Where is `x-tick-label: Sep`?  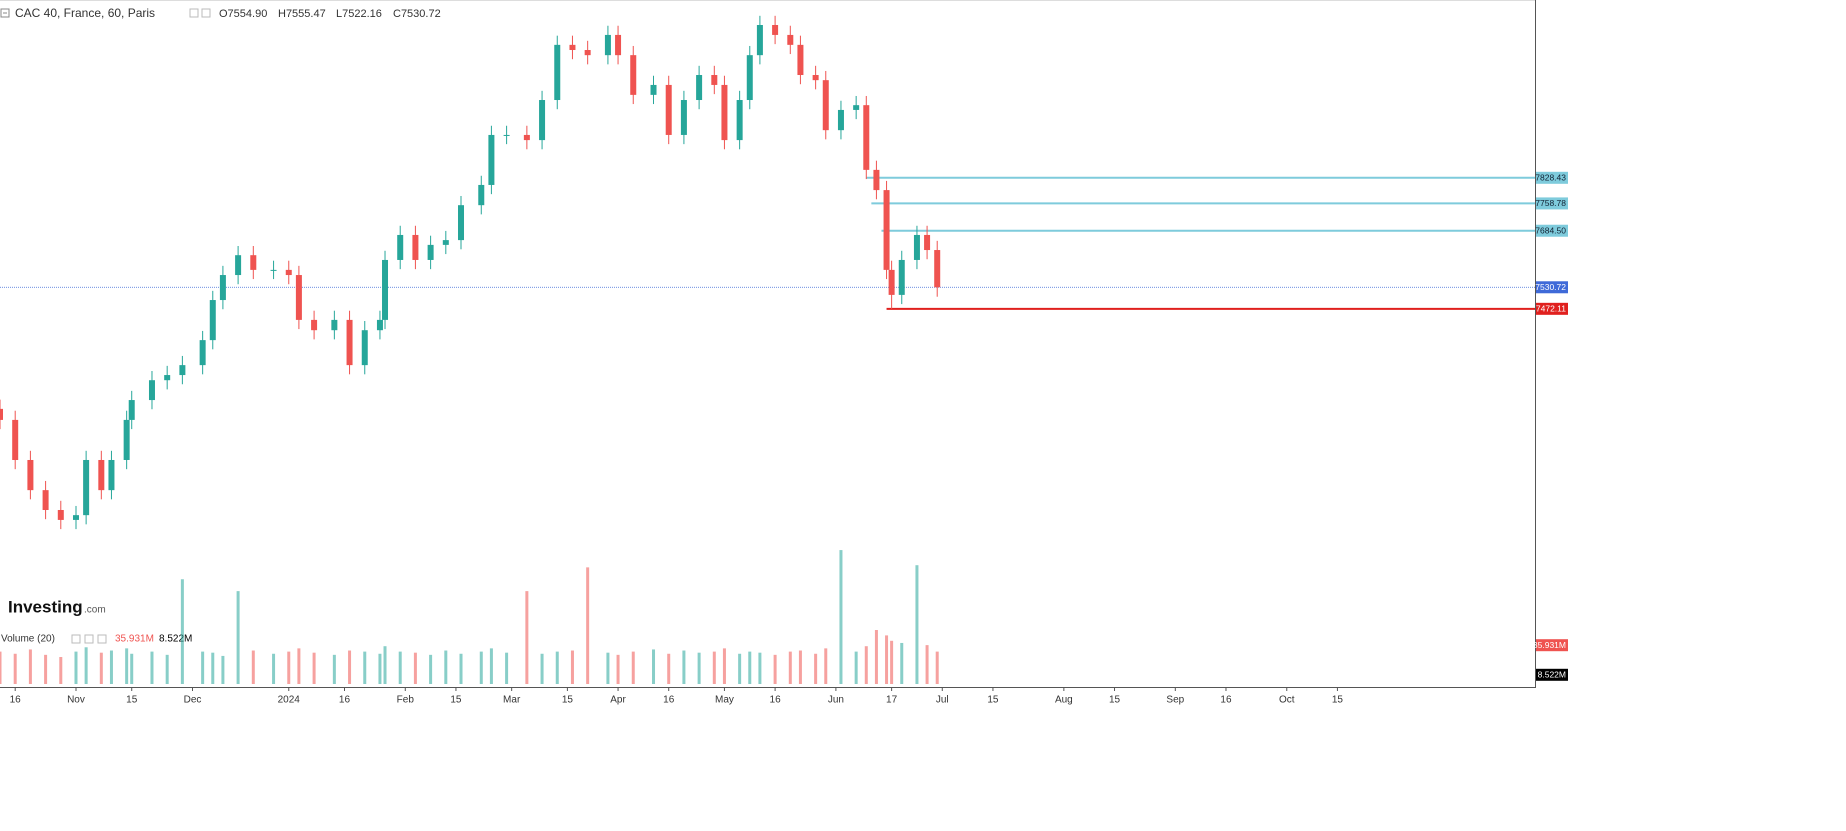
x-tick-label: Sep is located at coordinates (1175, 700).